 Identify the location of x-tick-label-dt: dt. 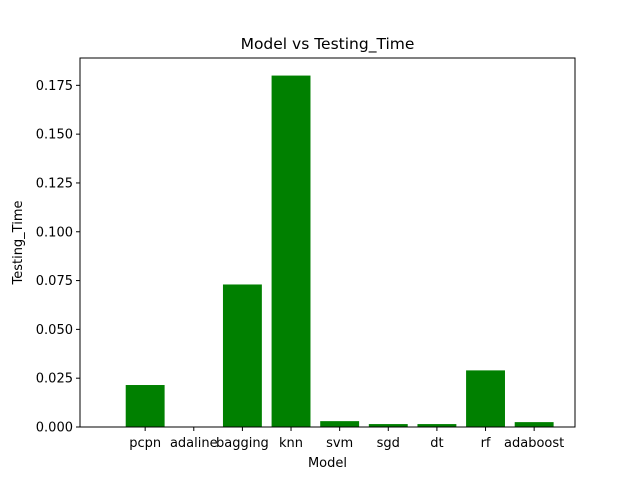
(436, 443).